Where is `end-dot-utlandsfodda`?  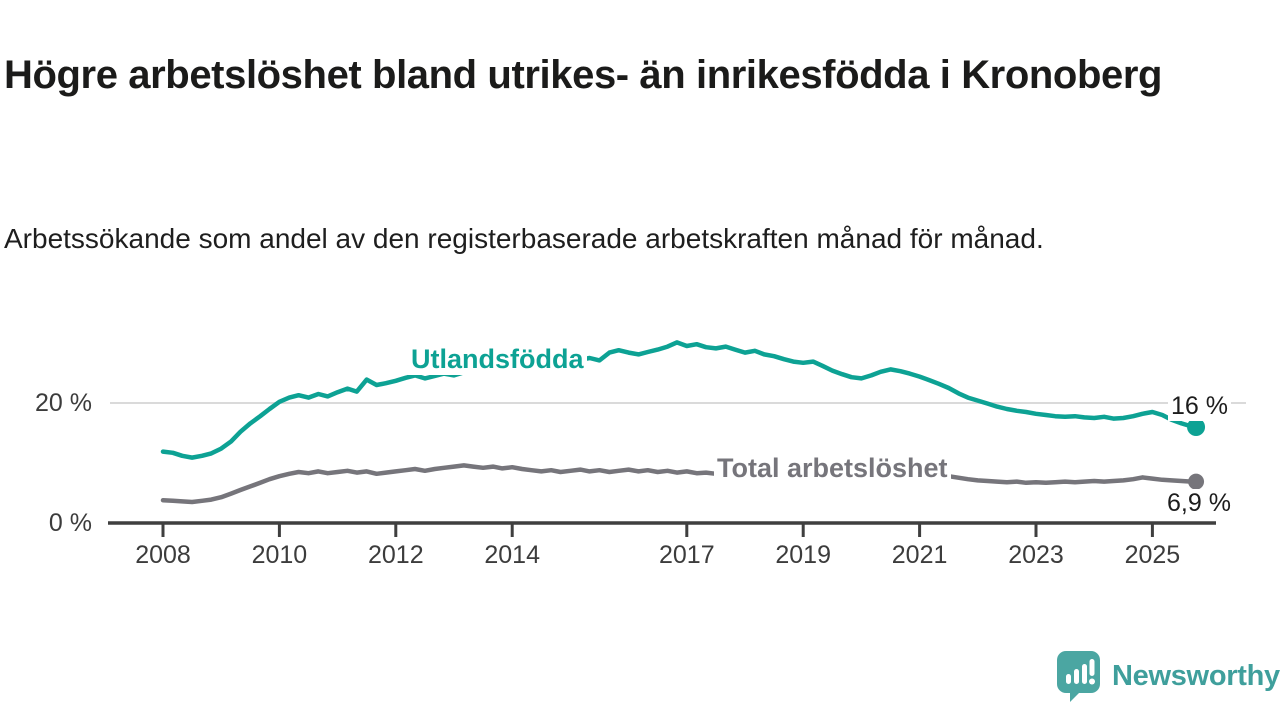 end-dot-utlandsfodda is located at coordinates (1196, 427).